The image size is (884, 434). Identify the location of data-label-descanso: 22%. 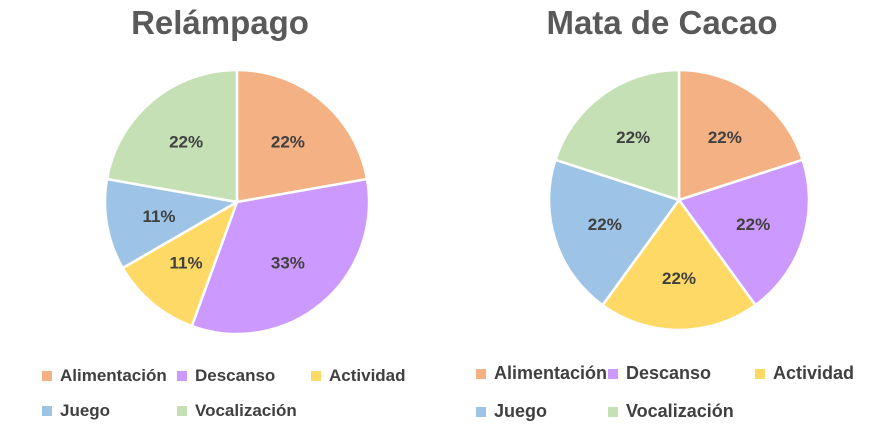
(753, 224).